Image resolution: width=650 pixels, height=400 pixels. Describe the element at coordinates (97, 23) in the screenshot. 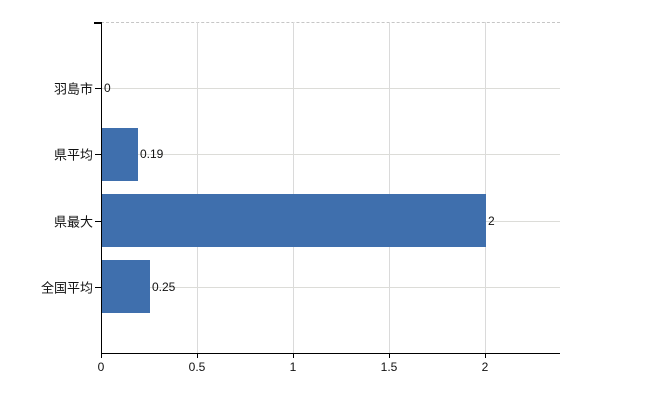

I see `y-axis-top-tick` at that location.